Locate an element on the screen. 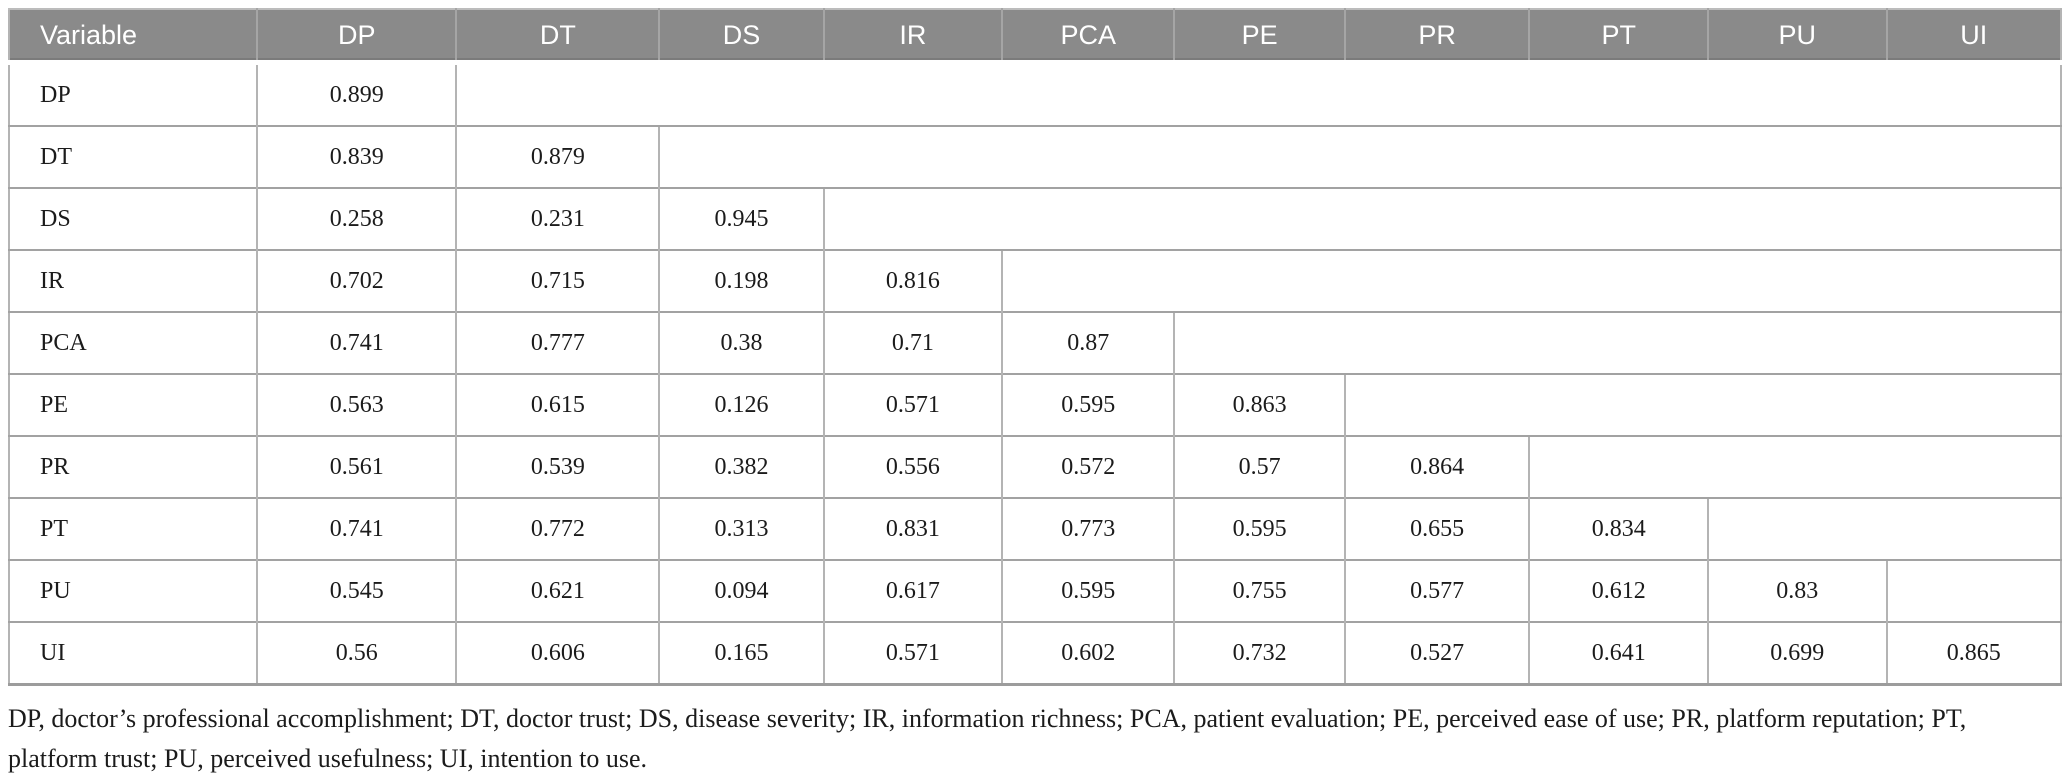 The height and width of the screenshot is (782, 2070). table-row-pca: PCA 0.741 0.777 0.38 0.71 0.87 is located at coordinates (1035, 342).